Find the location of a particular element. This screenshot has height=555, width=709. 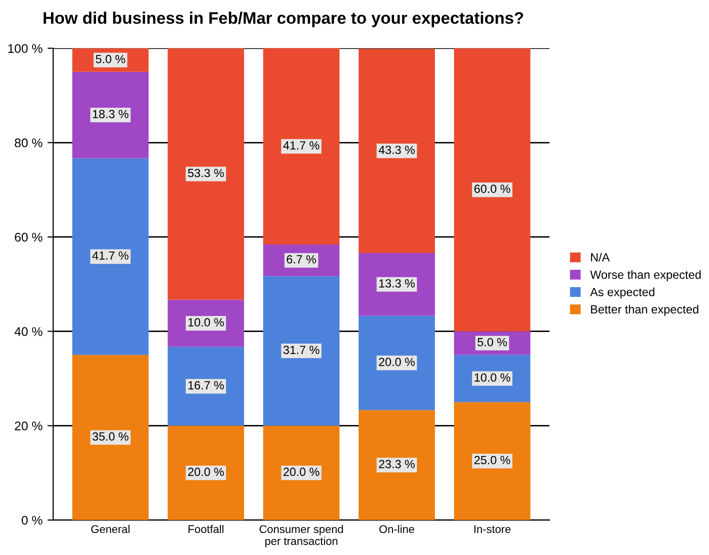

data-label: 35.0 % is located at coordinates (110, 436).